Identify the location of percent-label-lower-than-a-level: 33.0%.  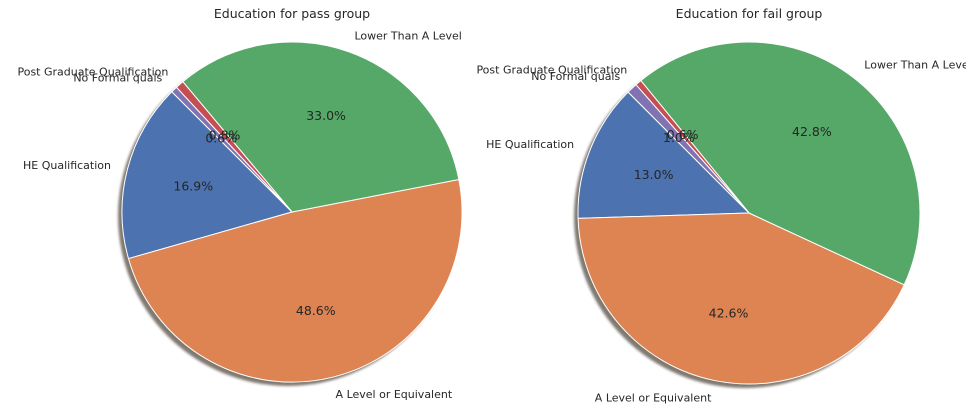
(326, 115).